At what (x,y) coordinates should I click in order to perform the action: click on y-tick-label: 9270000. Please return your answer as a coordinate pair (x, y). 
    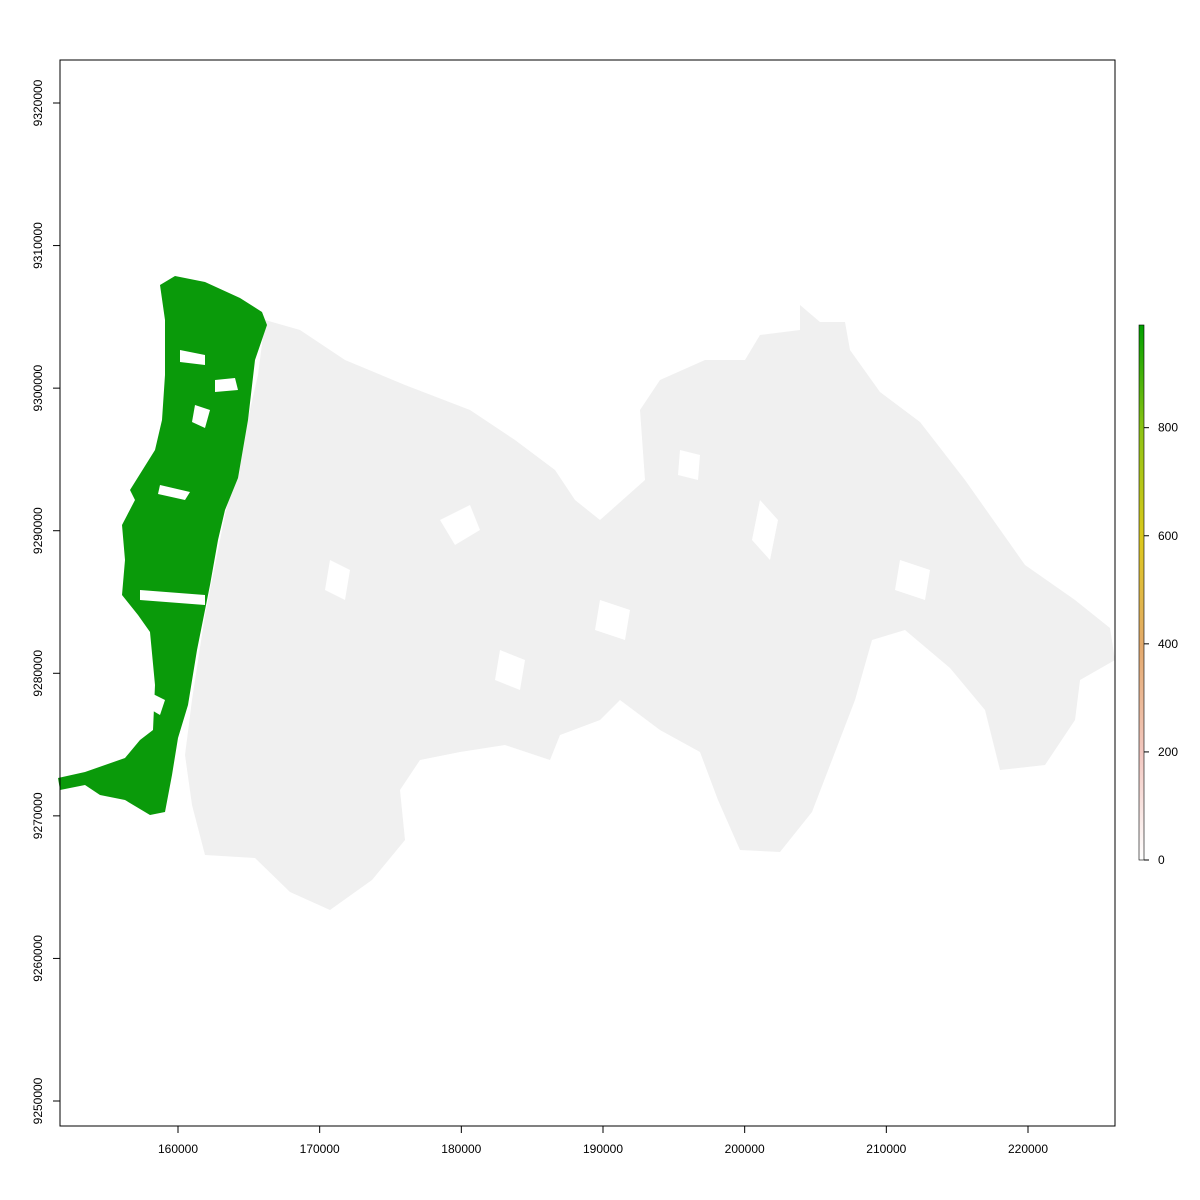
    Looking at the image, I should click on (38, 815).